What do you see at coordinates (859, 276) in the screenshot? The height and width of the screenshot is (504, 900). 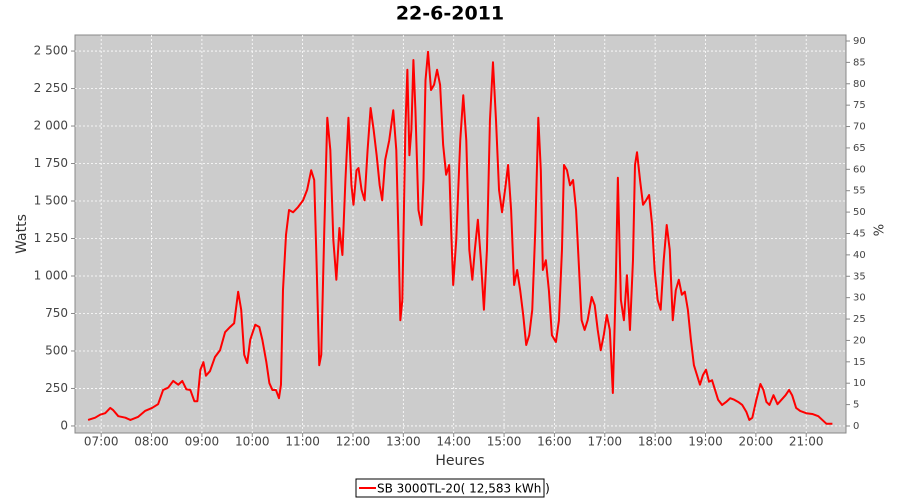 I see `y2-tick-label: 35` at bounding box center [859, 276].